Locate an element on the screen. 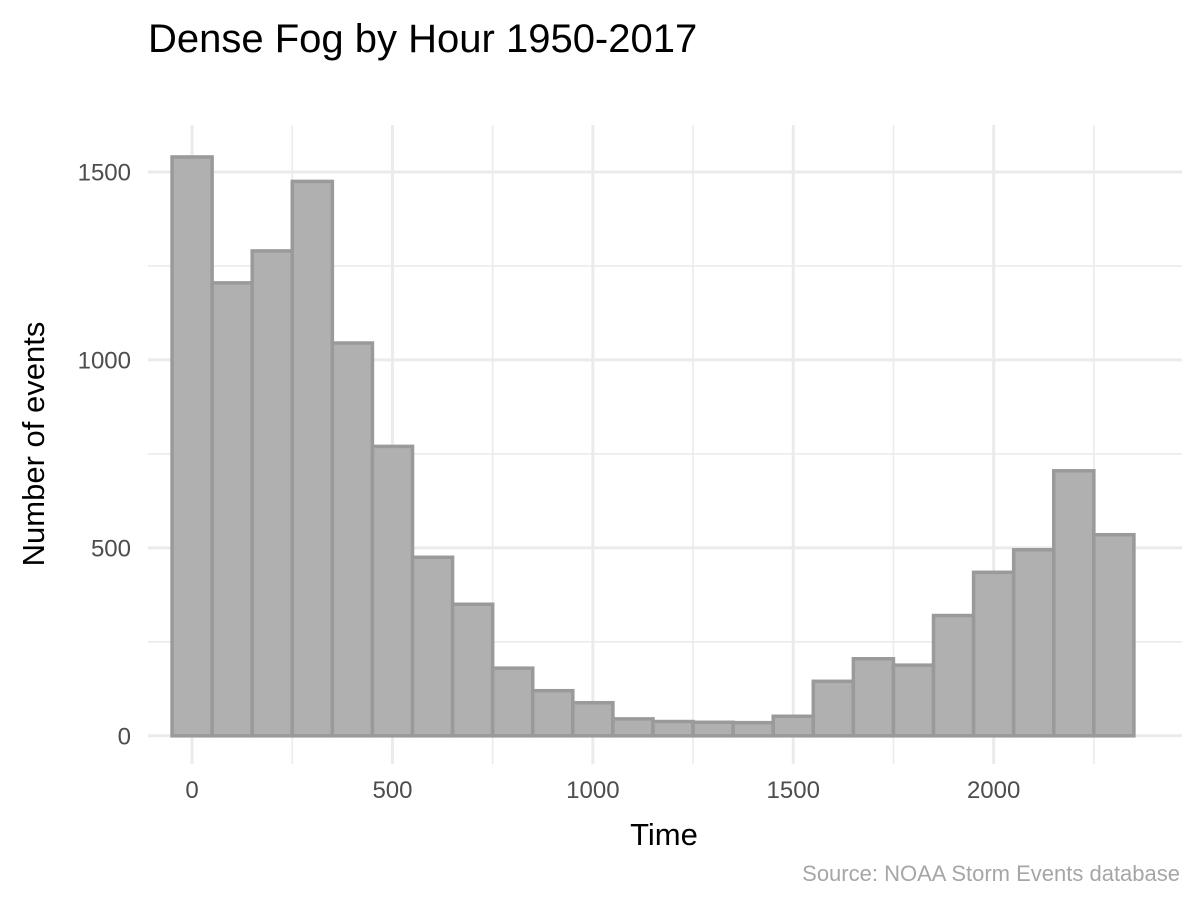  y-tick-label: 1000 is located at coordinates (104, 360).